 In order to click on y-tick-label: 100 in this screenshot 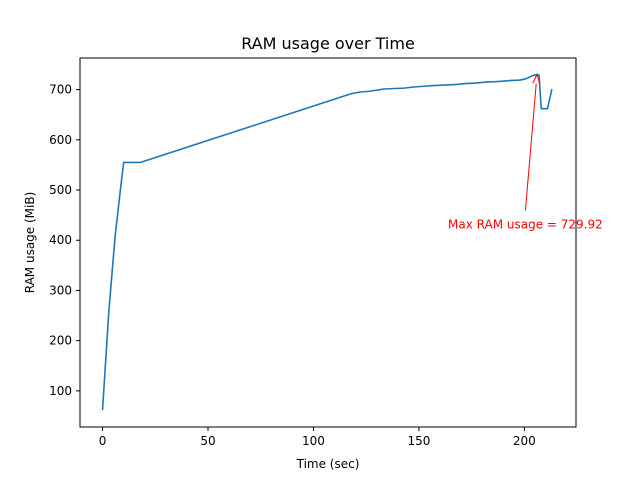, I will do `click(60, 391)`.